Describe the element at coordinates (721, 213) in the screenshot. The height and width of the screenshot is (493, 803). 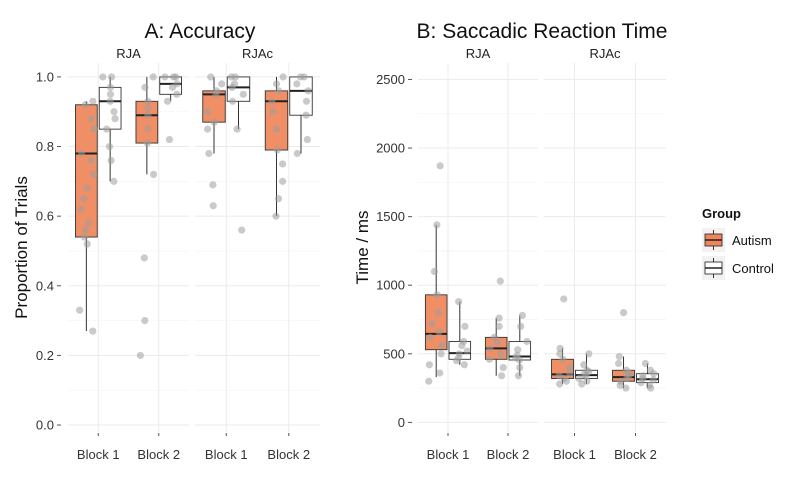
I see `legend-title: Group` at that location.